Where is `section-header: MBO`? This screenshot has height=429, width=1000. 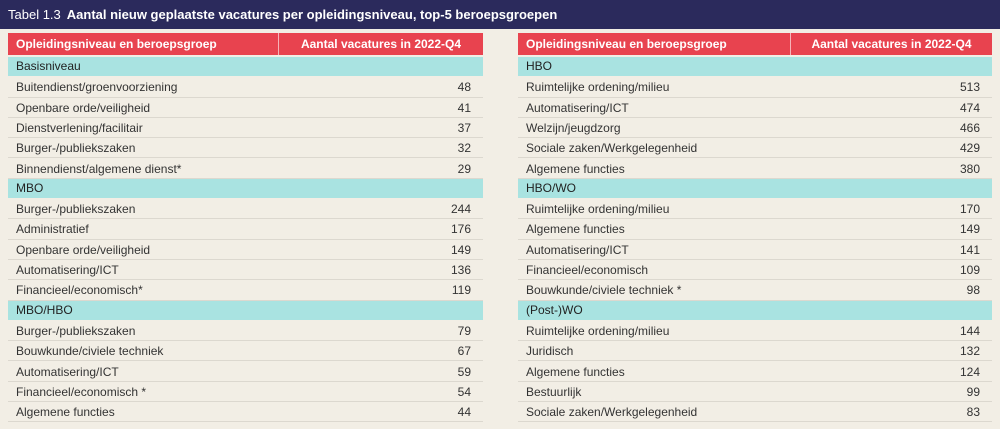 section-header: MBO is located at coordinates (245, 188).